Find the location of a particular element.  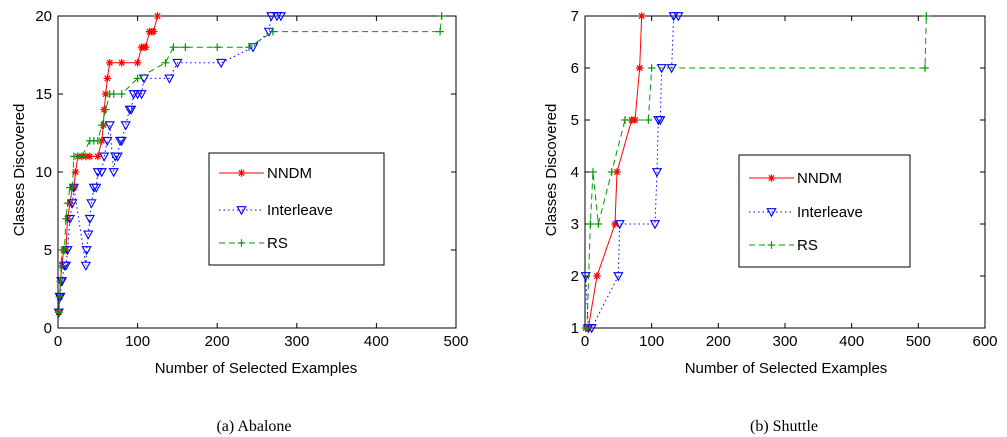

y-tick-label: 6 is located at coordinates (575, 68).